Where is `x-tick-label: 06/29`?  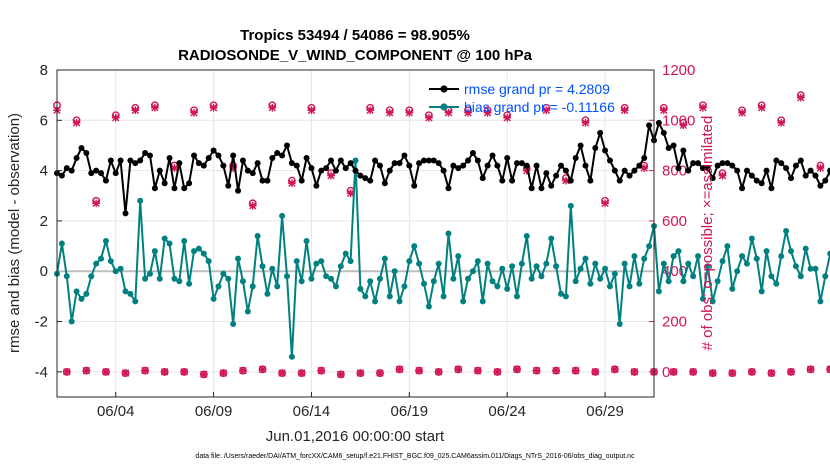 x-tick-label: 06/29 is located at coordinates (605, 411).